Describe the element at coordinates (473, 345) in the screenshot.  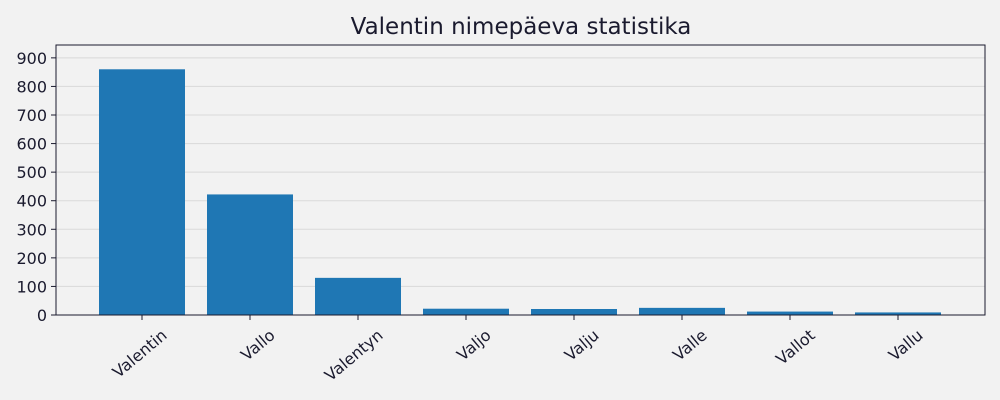
I see `x-tick-label: Valjo` at that location.